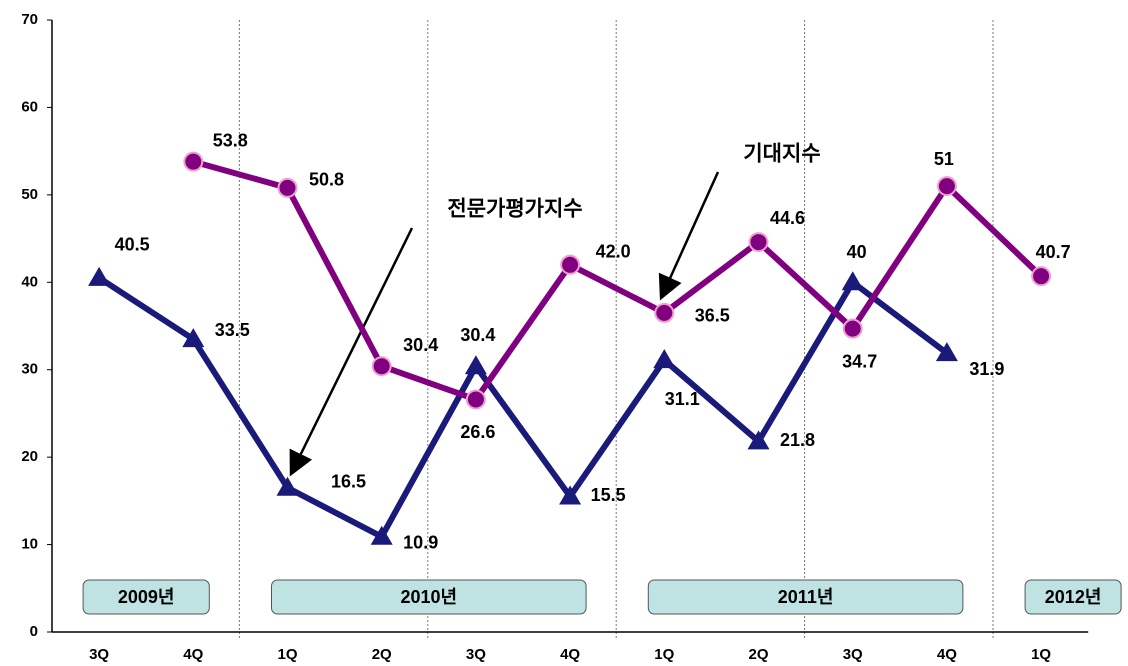  Describe the element at coordinates (514, 209) in the screenshot. I see `series-annotation: 전문가평가지수` at that location.